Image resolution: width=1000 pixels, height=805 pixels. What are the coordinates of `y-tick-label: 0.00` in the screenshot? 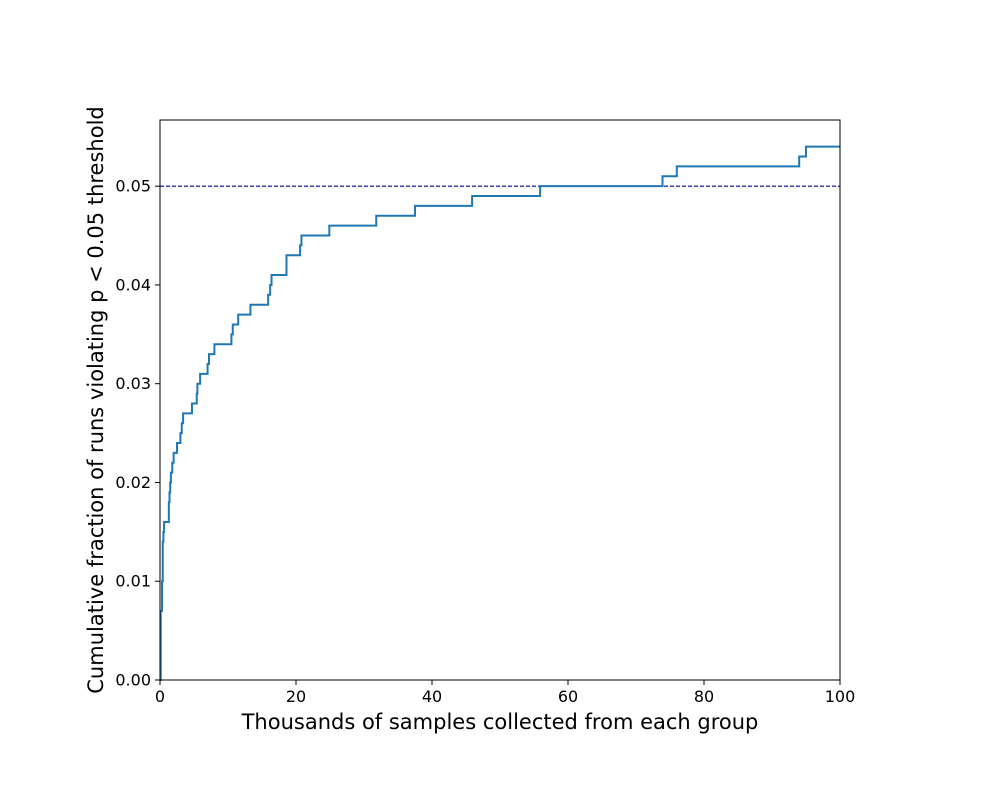 It's located at (133, 680).